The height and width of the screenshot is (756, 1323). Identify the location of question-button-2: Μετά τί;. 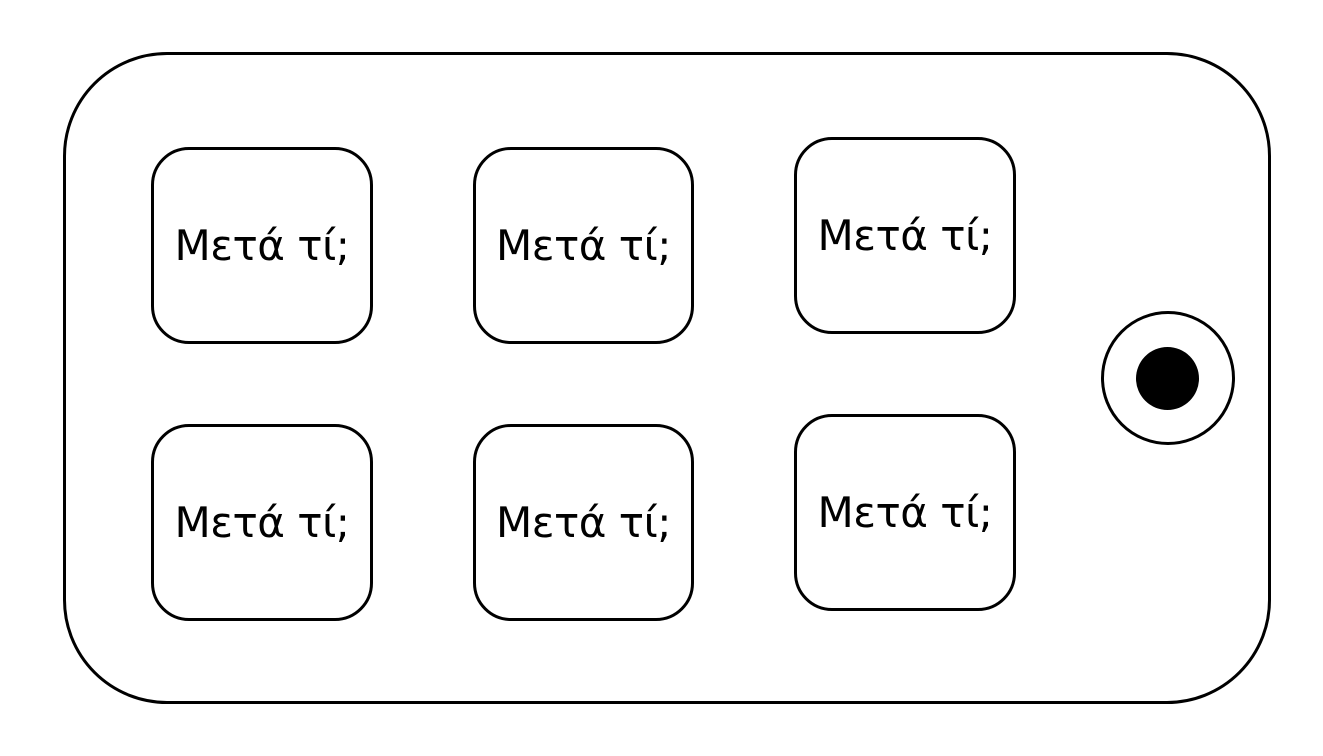
(583, 245).